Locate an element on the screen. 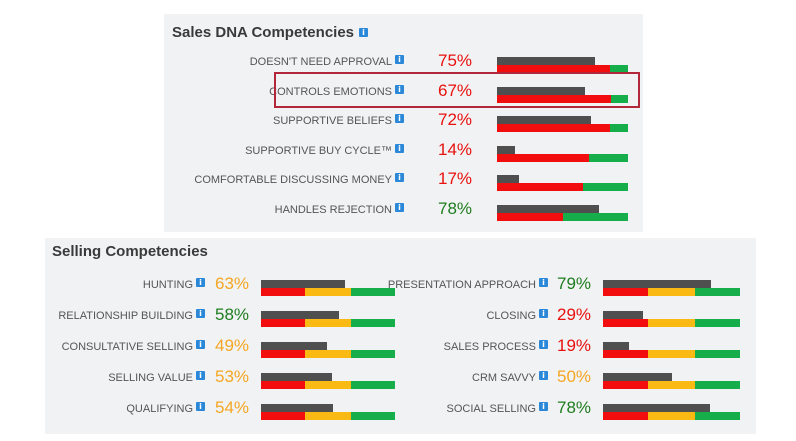  competency-percent: 49% is located at coordinates (232, 345).